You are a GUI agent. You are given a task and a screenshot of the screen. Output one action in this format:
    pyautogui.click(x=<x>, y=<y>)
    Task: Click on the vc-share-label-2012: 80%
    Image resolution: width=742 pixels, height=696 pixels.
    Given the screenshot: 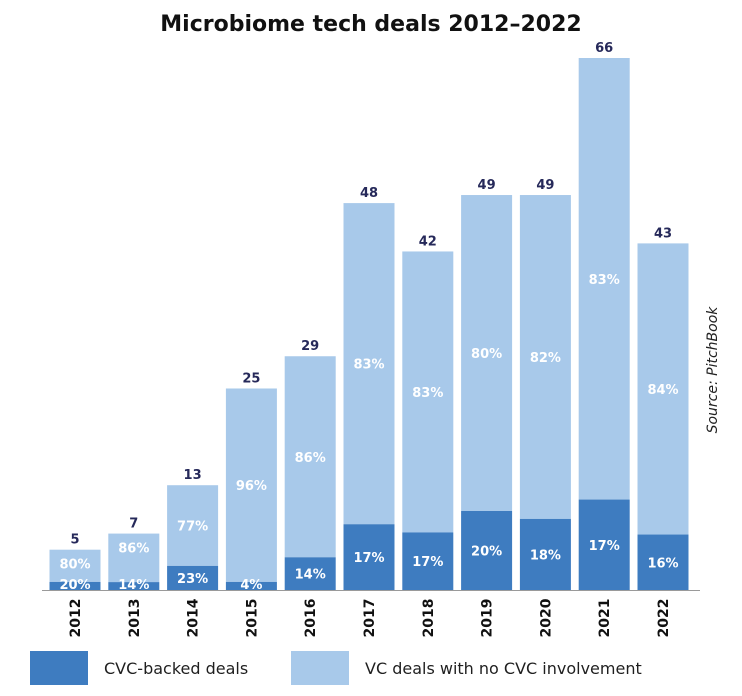 What is the action you would take?
    pyautogui.click(x=74, y=565)
    